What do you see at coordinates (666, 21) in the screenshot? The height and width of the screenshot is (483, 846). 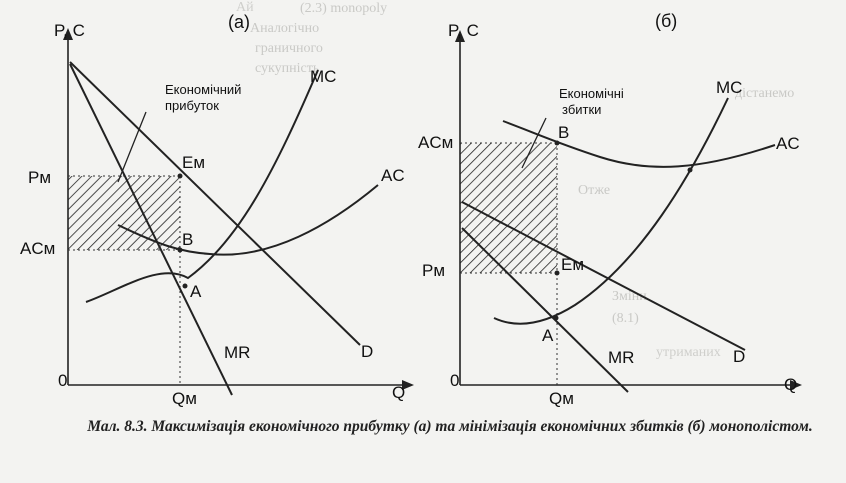 I see `panel-label: (б)` at bounding box center [666, 21].